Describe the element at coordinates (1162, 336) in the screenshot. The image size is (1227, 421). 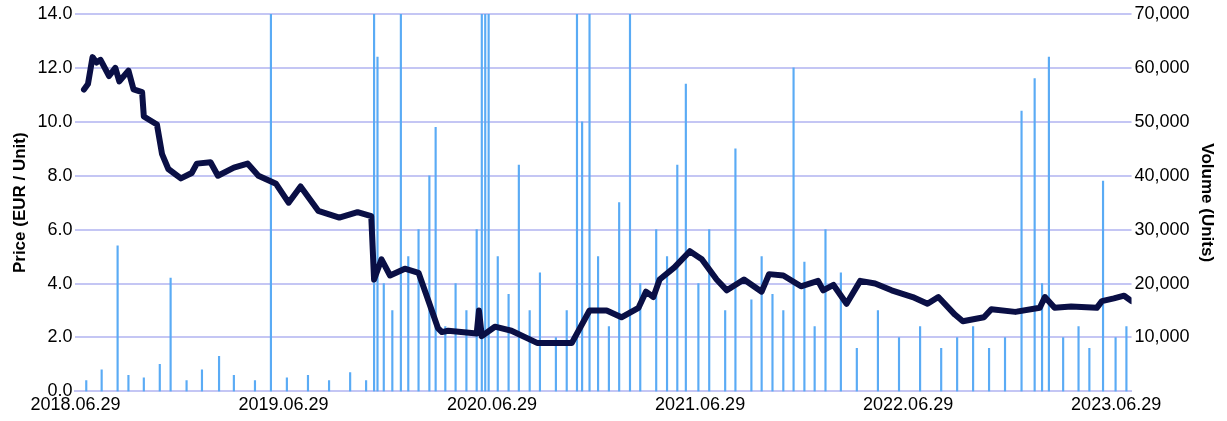
I see `y2-tick-label: 10,000` at that location.